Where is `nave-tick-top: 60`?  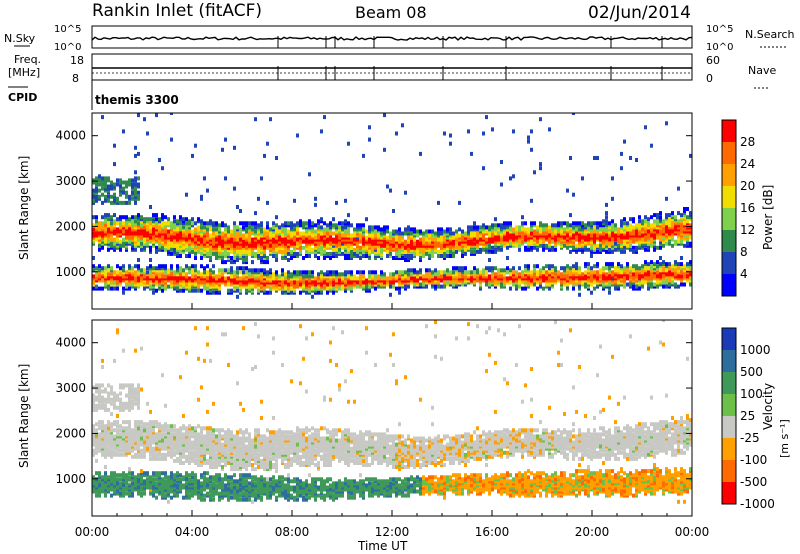
nave-tick-top: 60 is located at coordinates (713, 60).